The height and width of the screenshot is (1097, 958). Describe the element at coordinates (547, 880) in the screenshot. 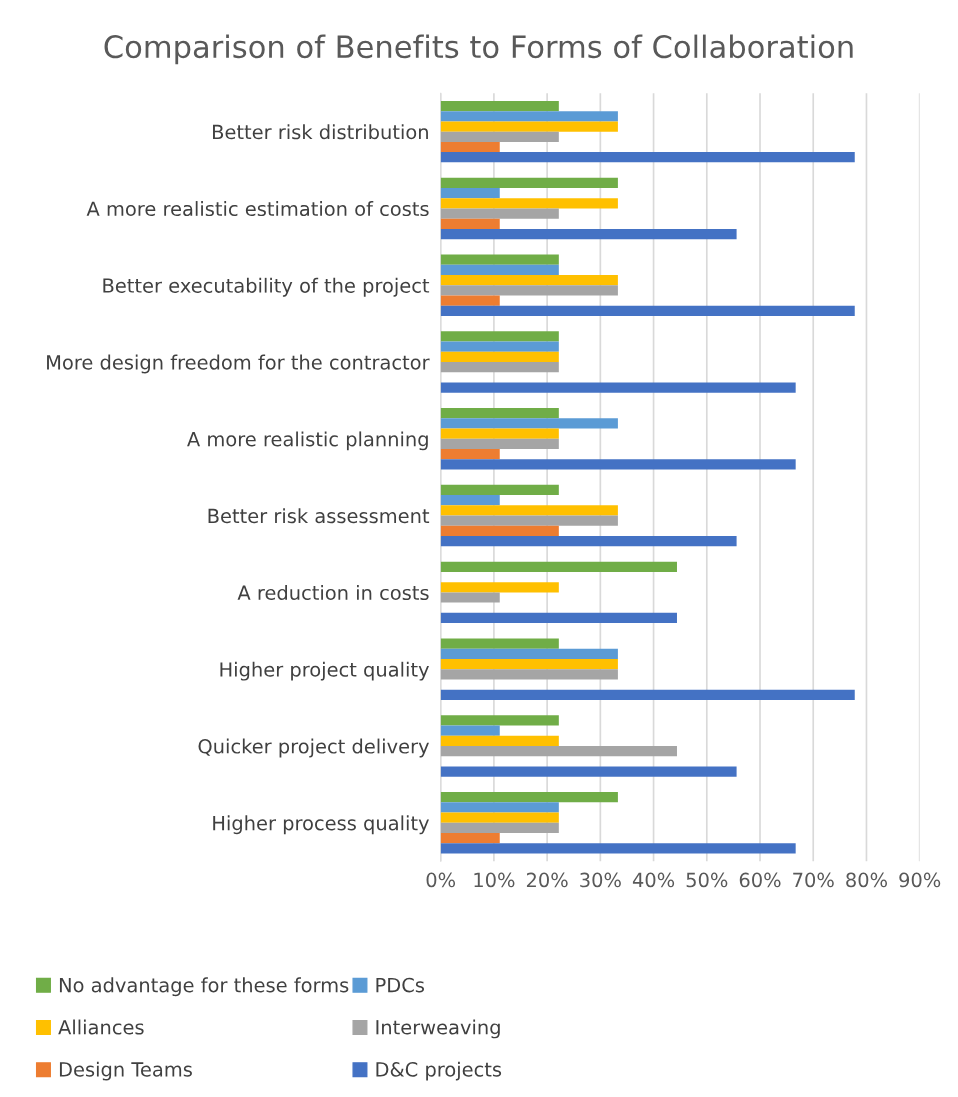

I see `x-tick-label: 20%` at that location.